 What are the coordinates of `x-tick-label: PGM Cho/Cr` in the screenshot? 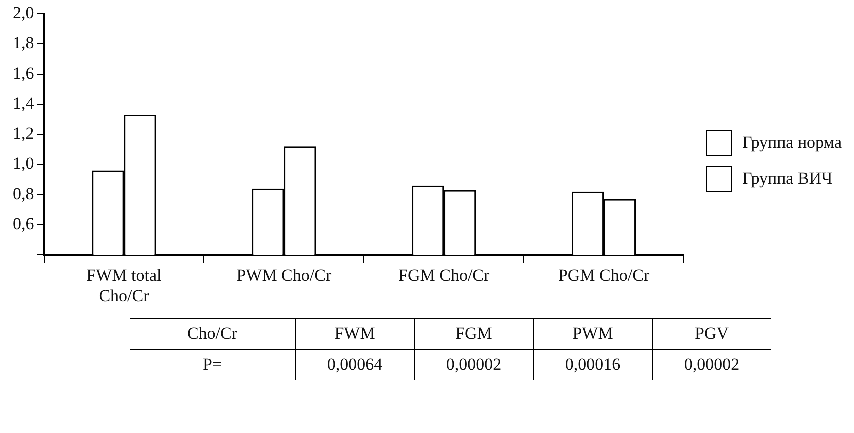 It's located at (604, 275).